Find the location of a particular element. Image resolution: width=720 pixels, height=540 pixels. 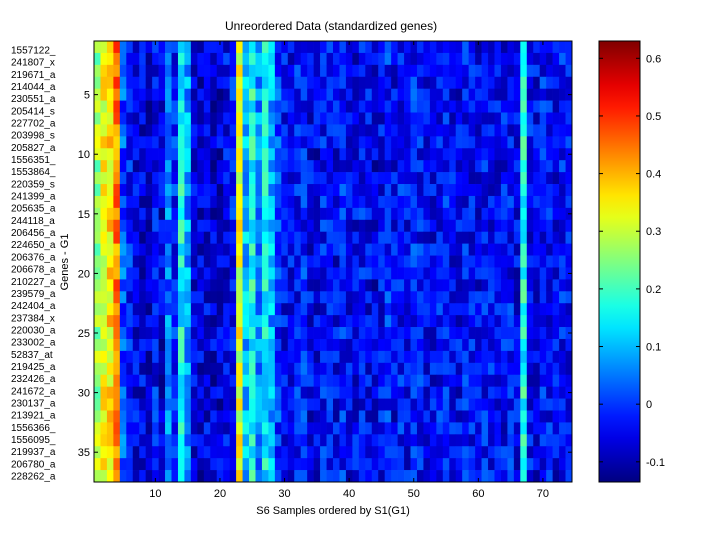

y-axis-label: Genes - G1 is located at coordinates (65, 262).